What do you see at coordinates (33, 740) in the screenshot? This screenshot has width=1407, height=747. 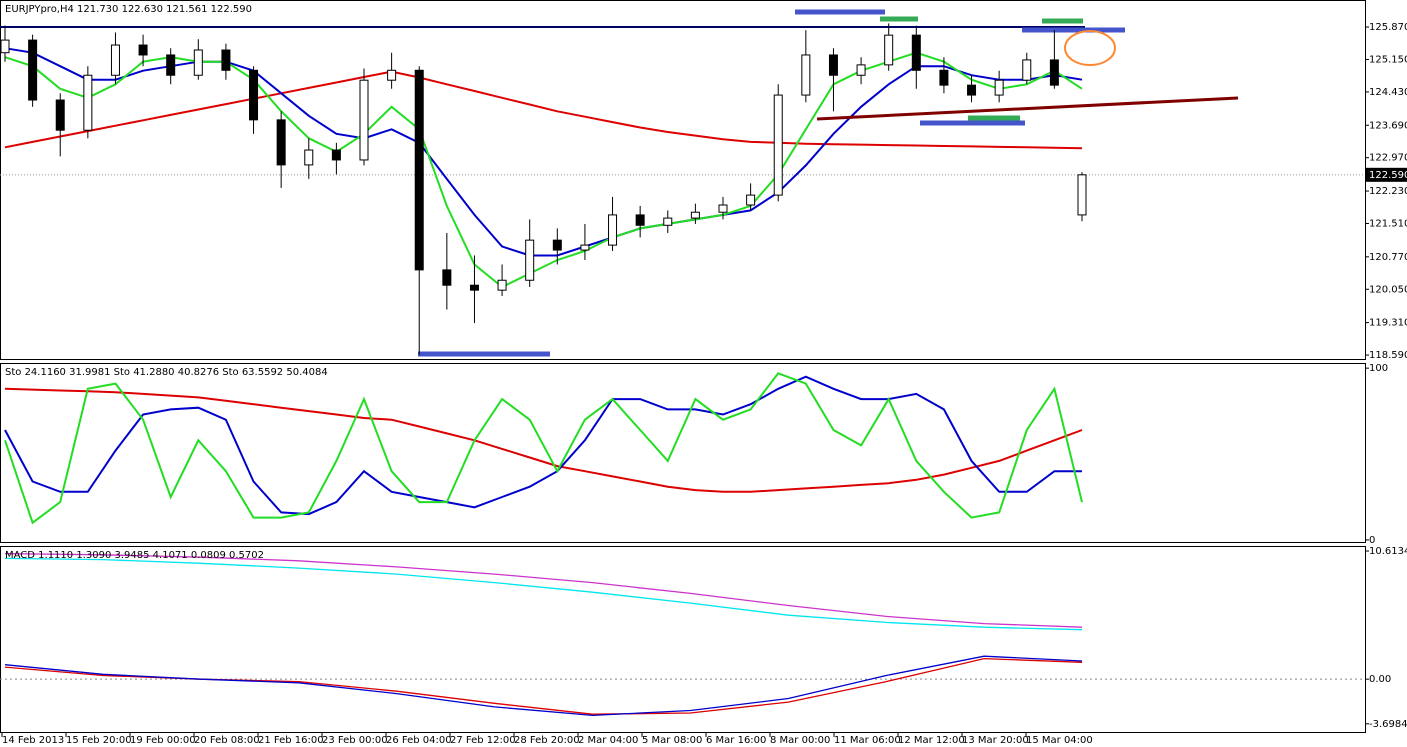 I see `x-tick-label: 14 Feb 2013` at bounding box center [33, 740].